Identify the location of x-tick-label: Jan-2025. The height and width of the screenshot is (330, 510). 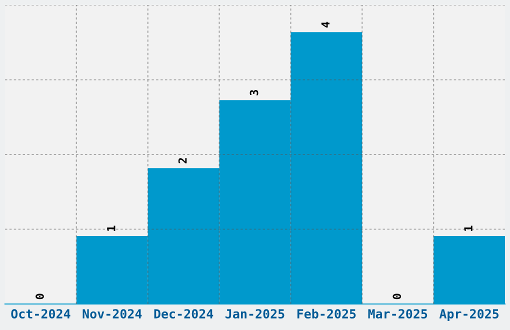
(255, 314).